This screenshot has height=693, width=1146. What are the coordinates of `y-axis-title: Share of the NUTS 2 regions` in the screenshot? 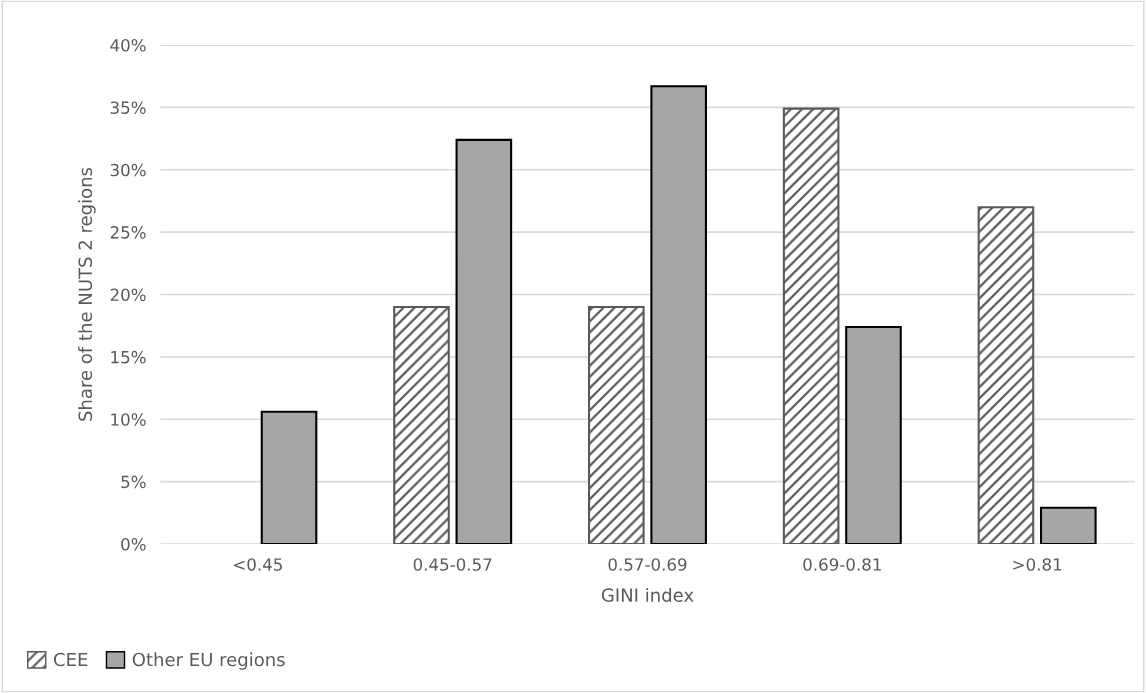 It's located at (87, 294).